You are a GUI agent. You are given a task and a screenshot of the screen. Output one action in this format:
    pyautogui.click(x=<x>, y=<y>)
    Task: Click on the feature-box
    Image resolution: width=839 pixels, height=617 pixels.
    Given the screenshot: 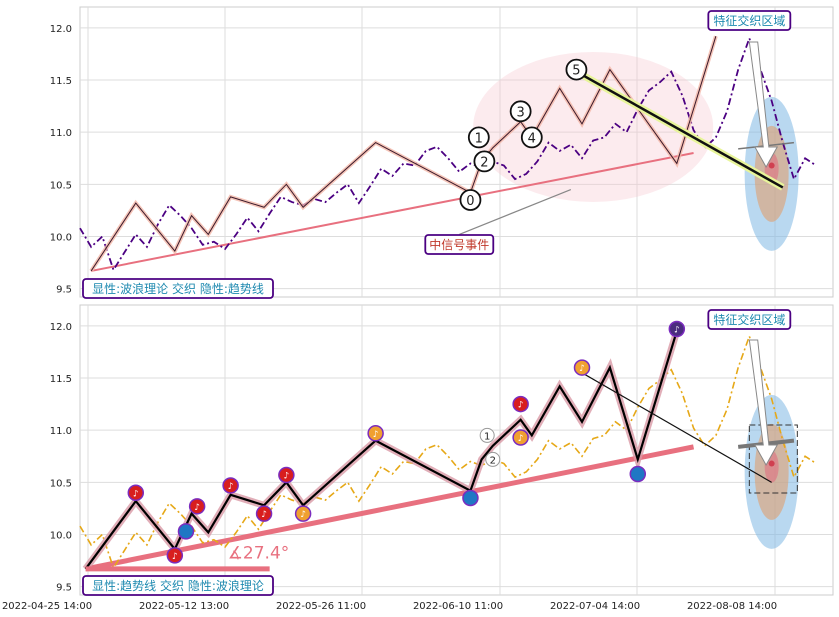 What is the action you would take?
    pyautogui.click(x=773, y=459)
    